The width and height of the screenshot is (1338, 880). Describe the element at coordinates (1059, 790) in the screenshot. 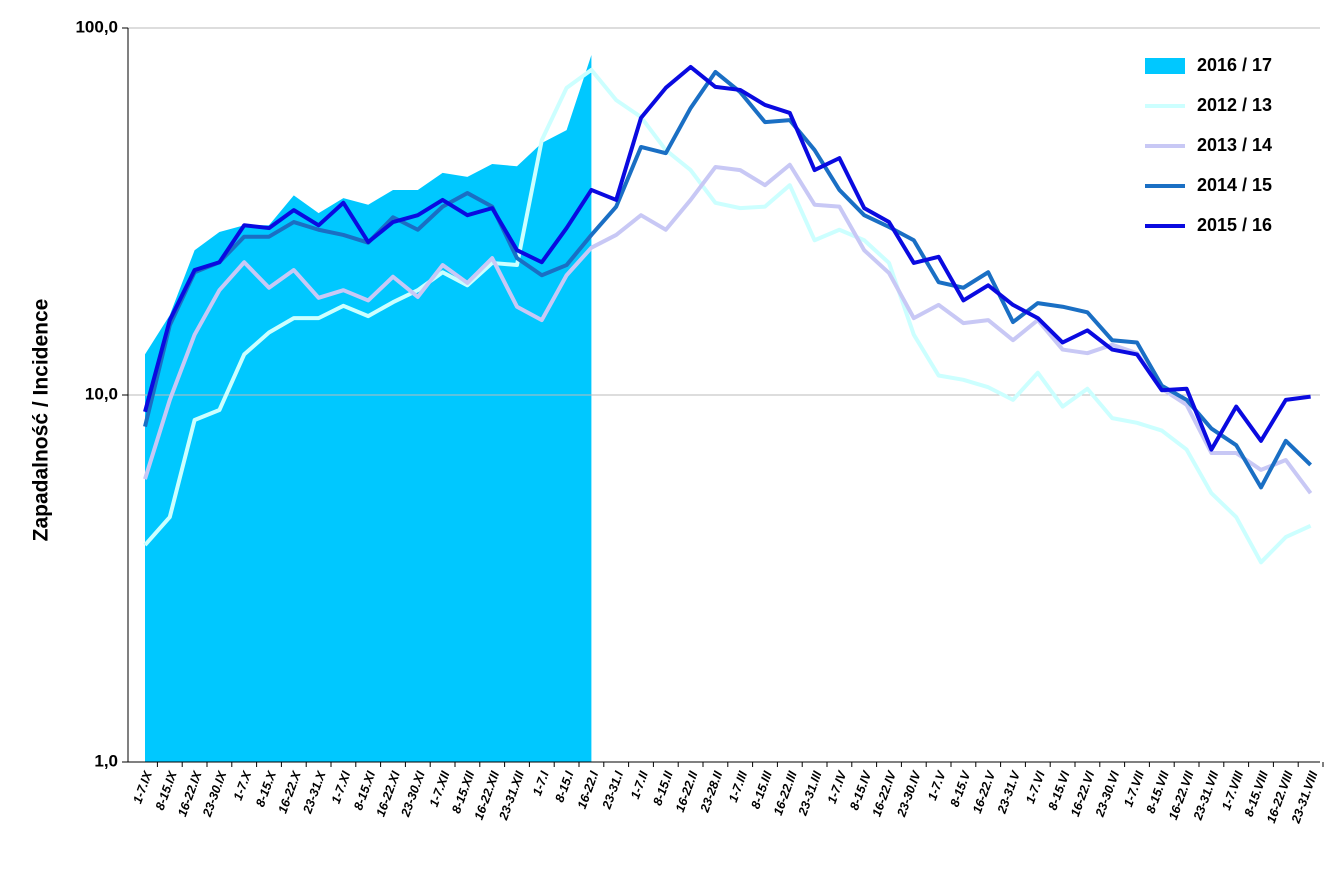

I see `x-tick-label: 8-15.VI` at that location.